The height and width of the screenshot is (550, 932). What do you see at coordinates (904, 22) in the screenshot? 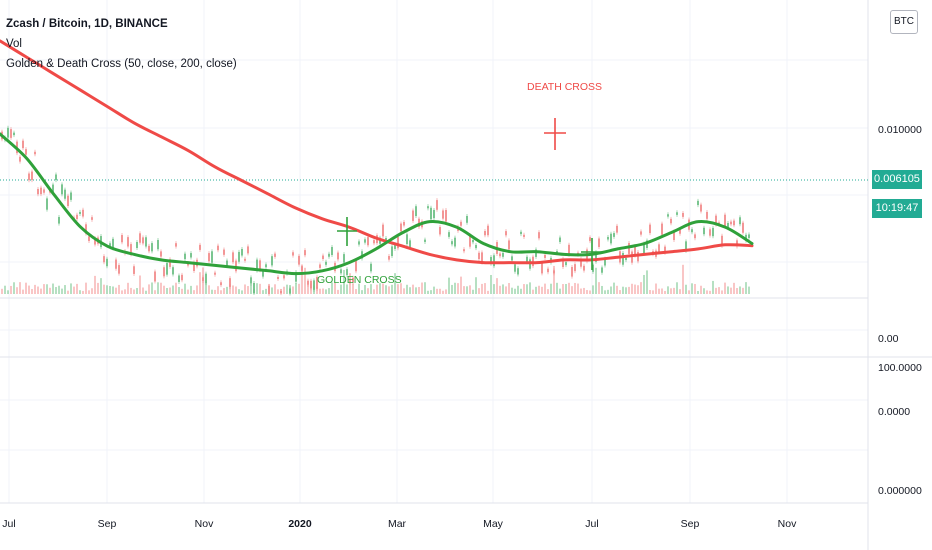
I see `currency-badge: BTC` at bounding box center [904, 22].